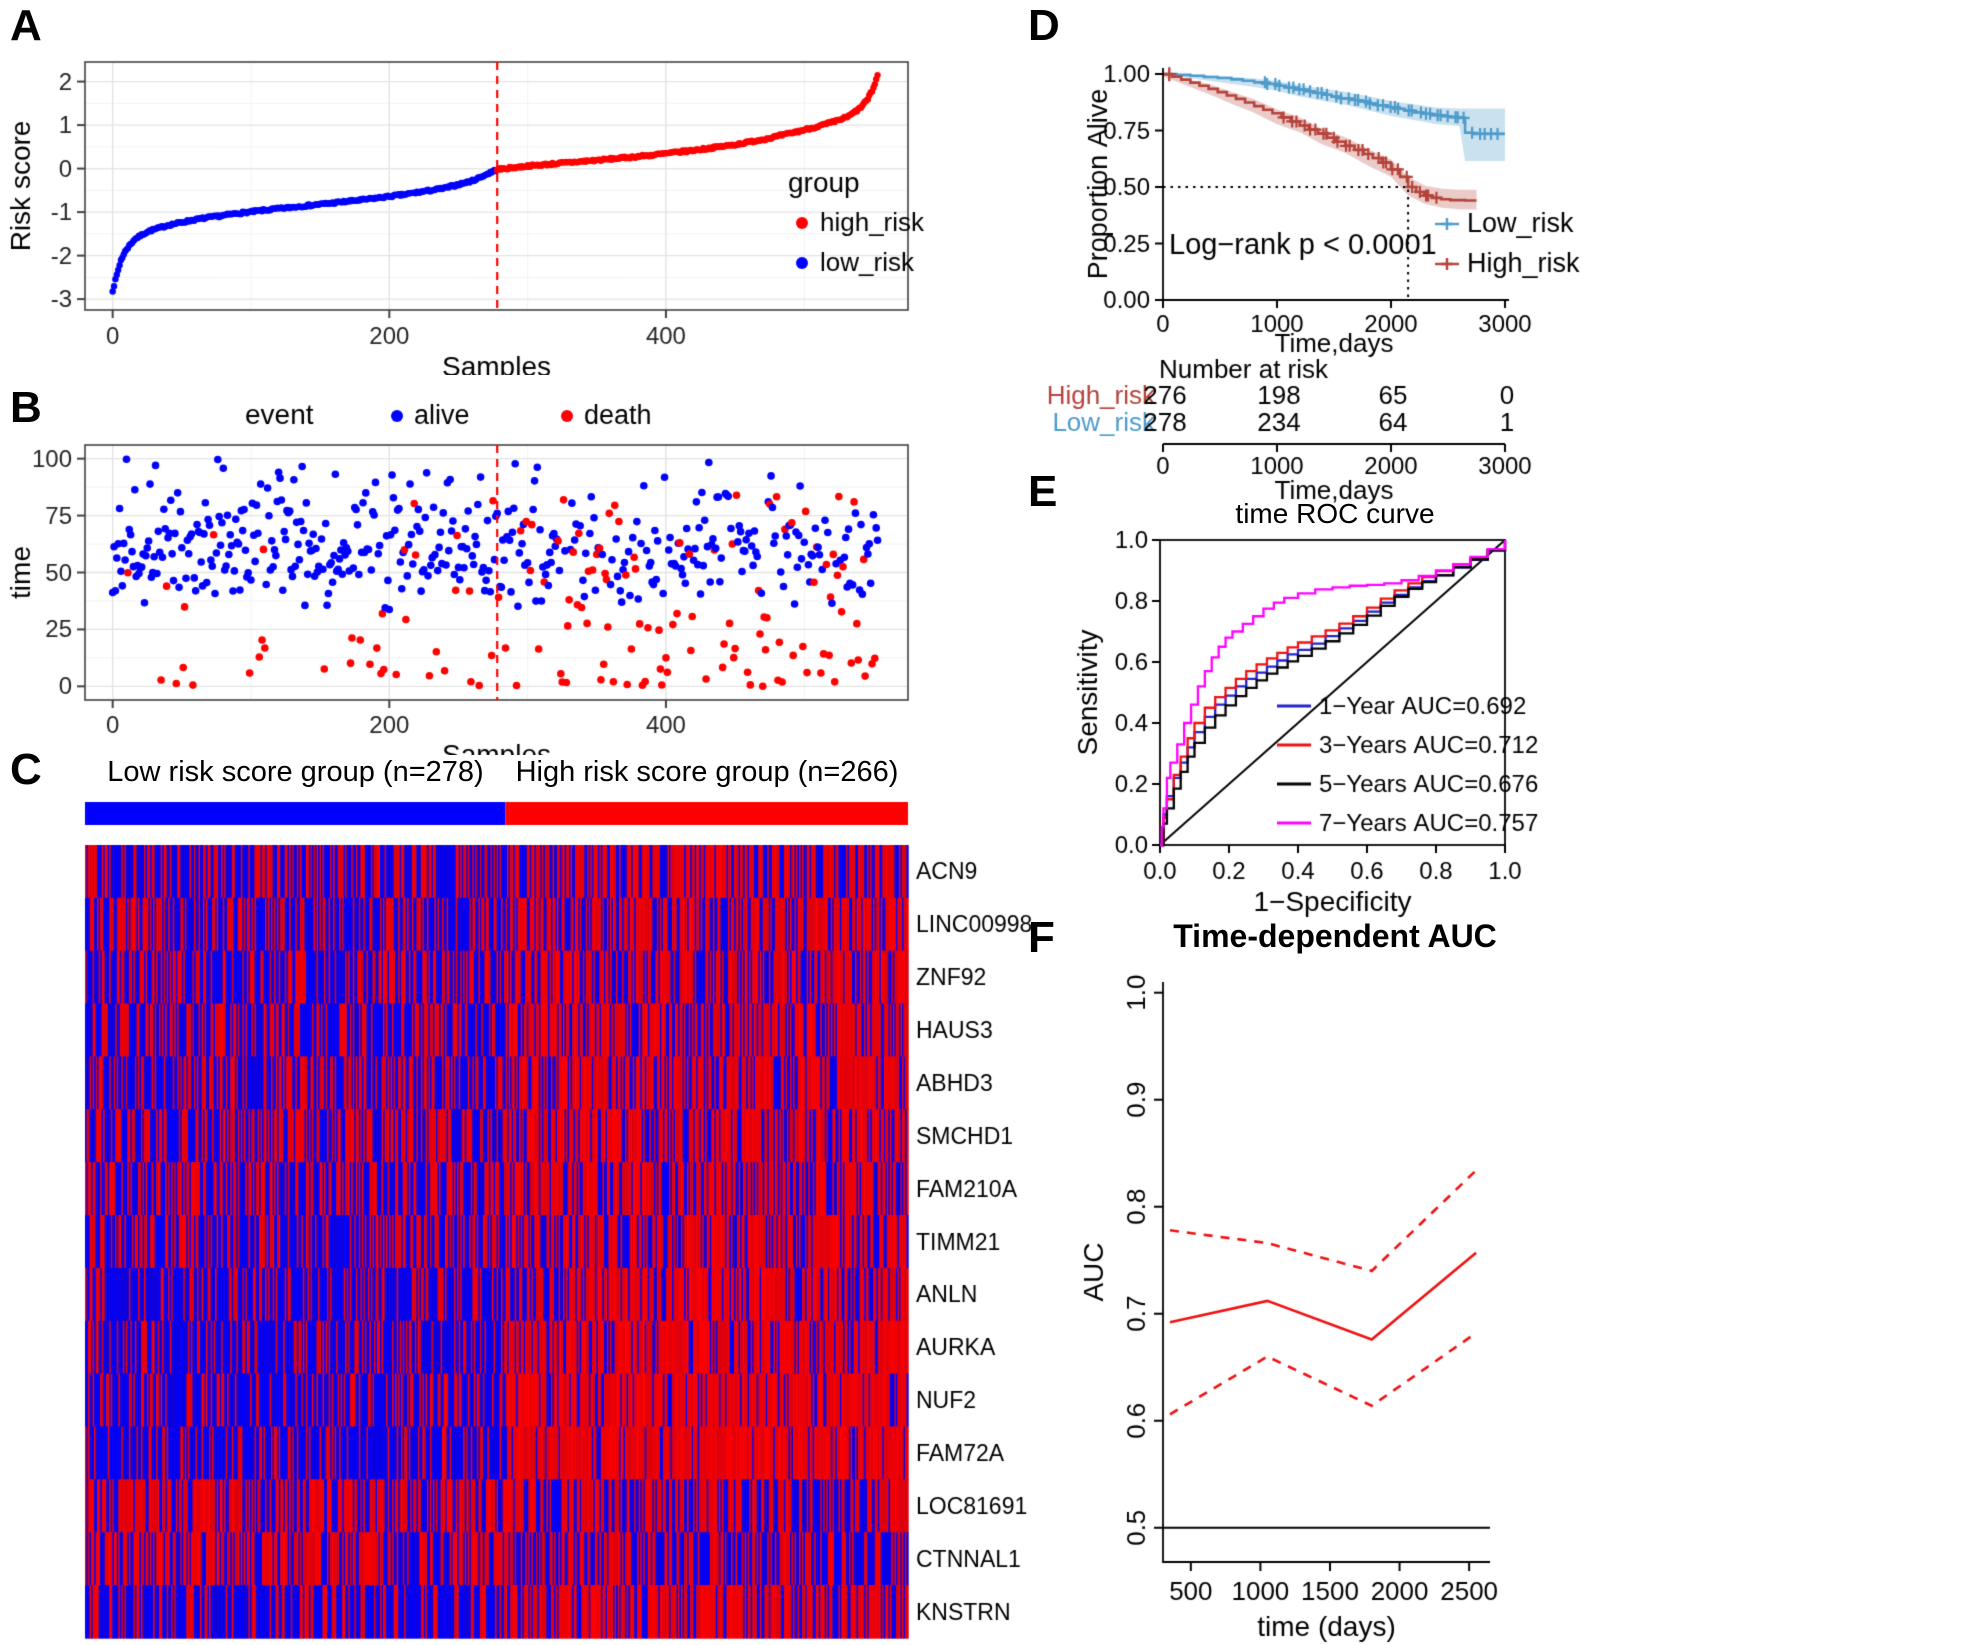 This screenshot has height=1645, width=1965. Describe the element at coordinates (480, 565) in the screenshot. I see `panel-b-survival-time-canvas` at that location.